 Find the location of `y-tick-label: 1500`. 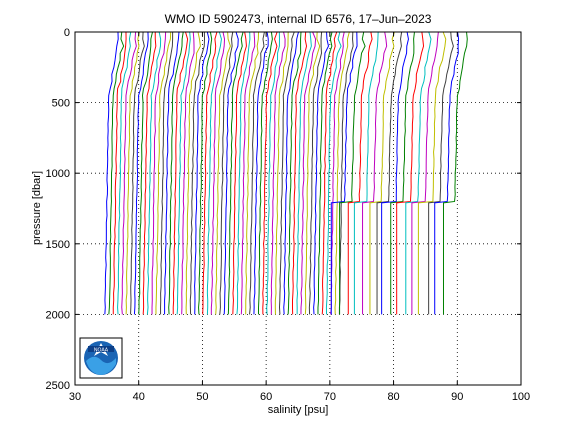

y-tick-label: 1500 is located at coordinates (58, 245).